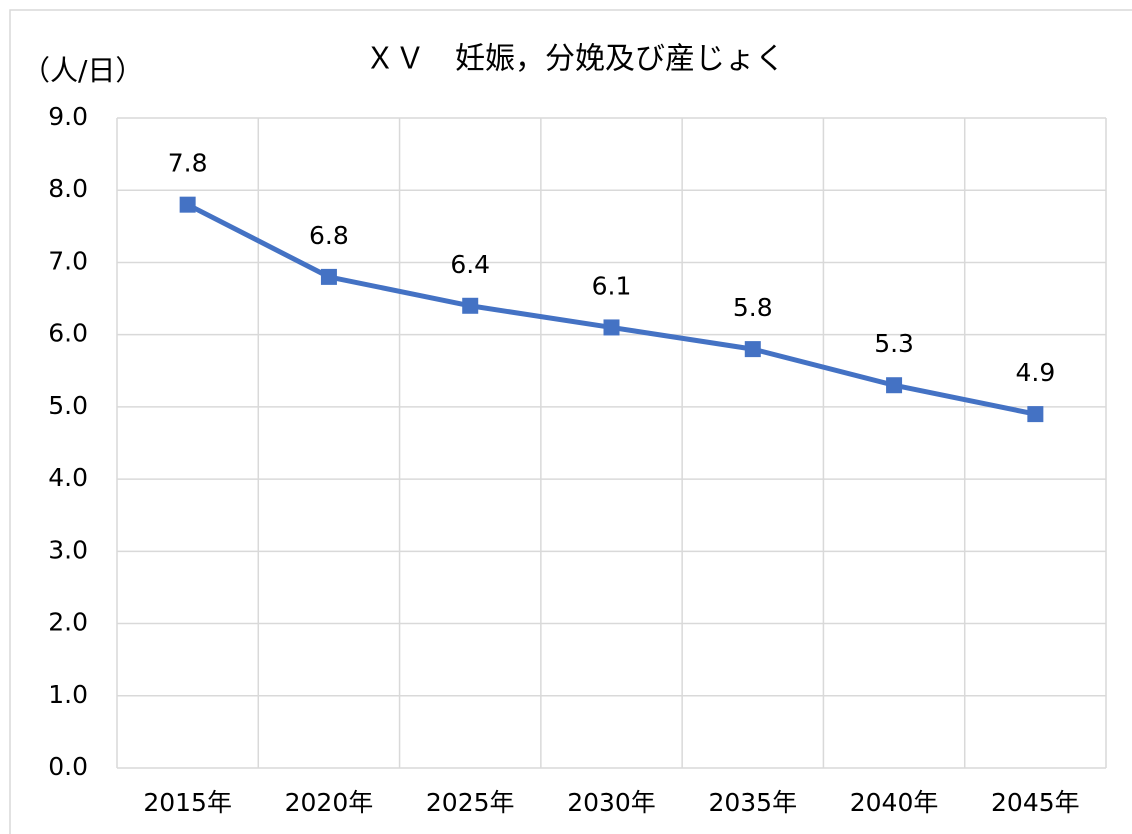 The width and height of the screenshot is (1132, 834). I want to click on x-tick-label: 2015年, so click(187, 802).